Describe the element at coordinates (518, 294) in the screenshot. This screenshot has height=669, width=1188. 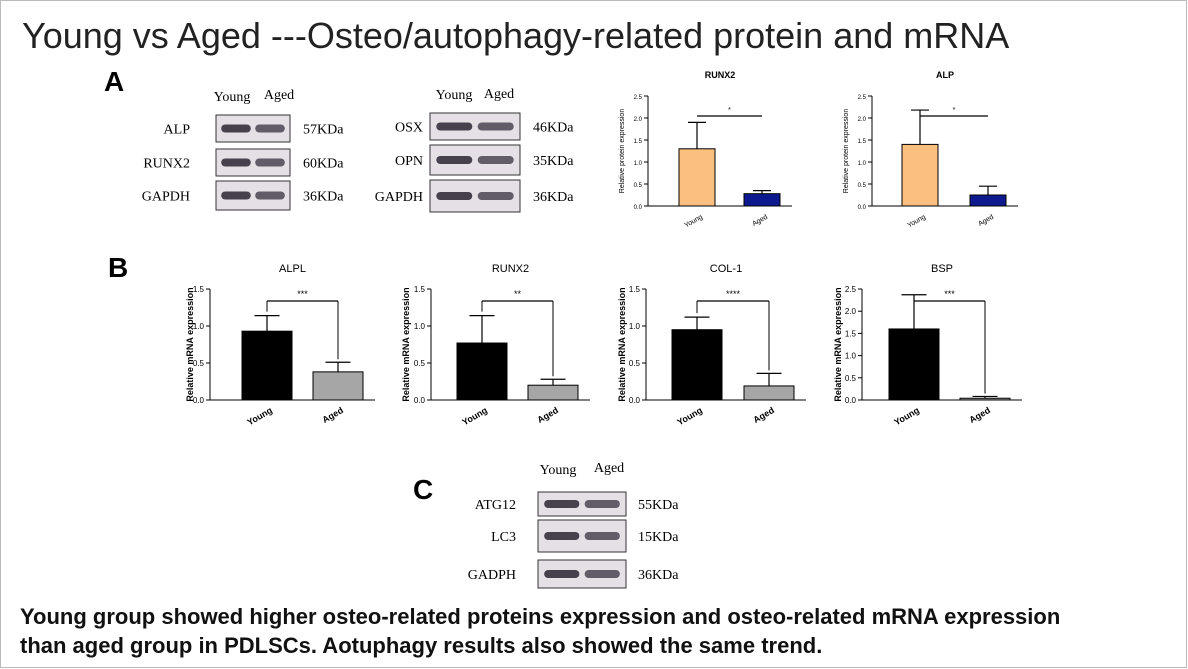
I see `significance-label: **` at that location.